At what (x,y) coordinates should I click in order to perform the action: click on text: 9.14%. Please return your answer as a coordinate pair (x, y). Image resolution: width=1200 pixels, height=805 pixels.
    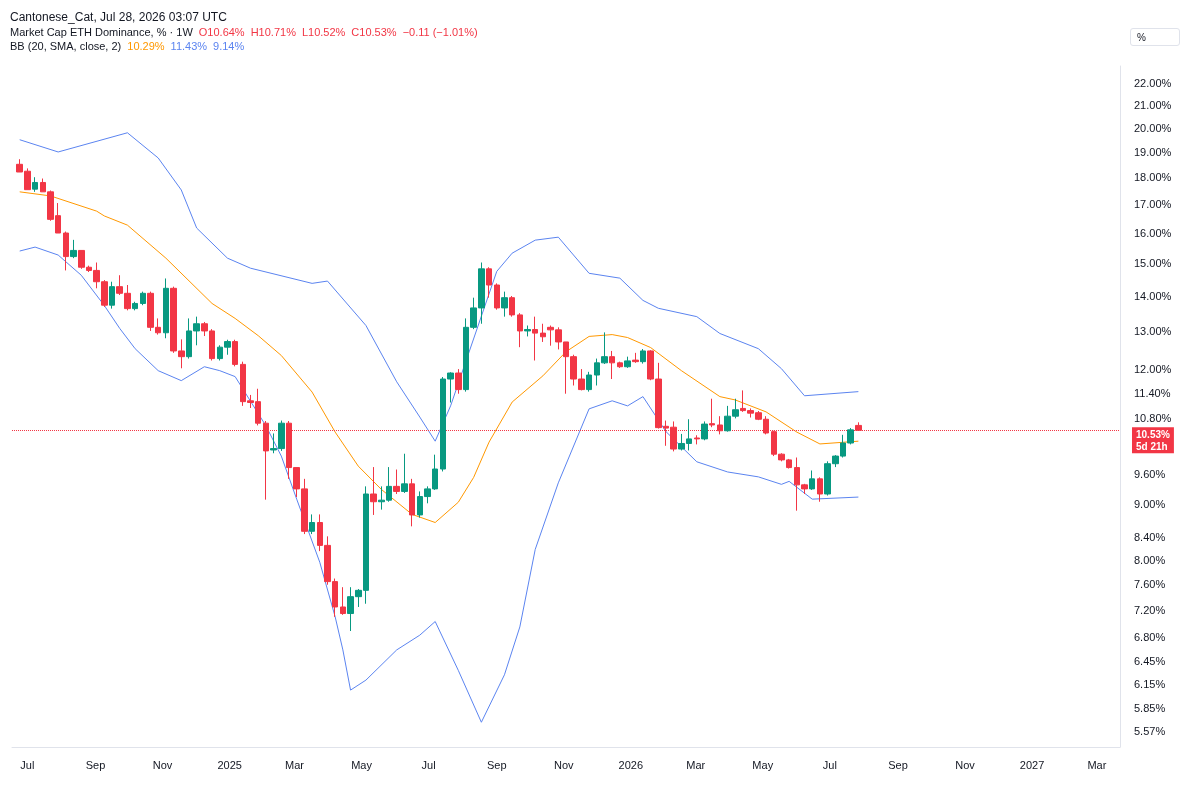
    Looking at the image, I should click on (229, 46).